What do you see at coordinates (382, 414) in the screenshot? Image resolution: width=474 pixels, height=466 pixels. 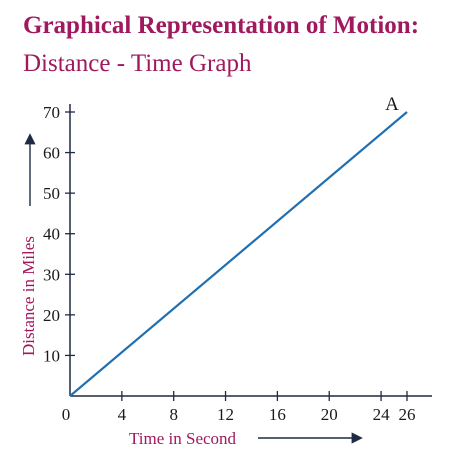 I see `x-tick-label: 24` at bounding box center [382, 414].